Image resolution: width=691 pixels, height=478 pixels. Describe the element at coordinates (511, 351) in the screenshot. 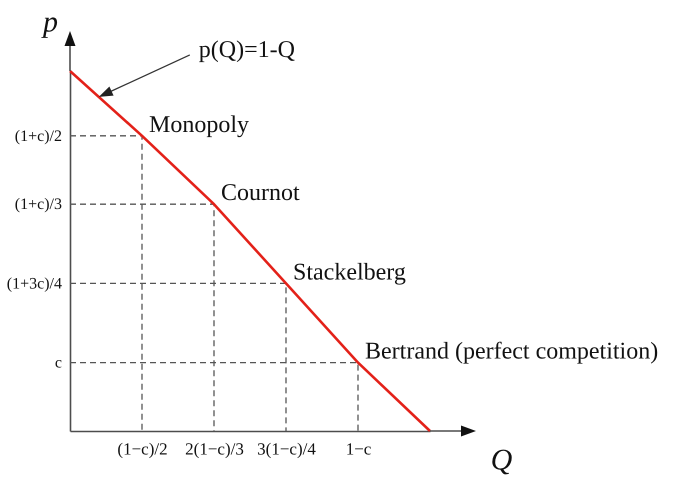

I see `annotation: Bertrand (perfect competition)` at that location.